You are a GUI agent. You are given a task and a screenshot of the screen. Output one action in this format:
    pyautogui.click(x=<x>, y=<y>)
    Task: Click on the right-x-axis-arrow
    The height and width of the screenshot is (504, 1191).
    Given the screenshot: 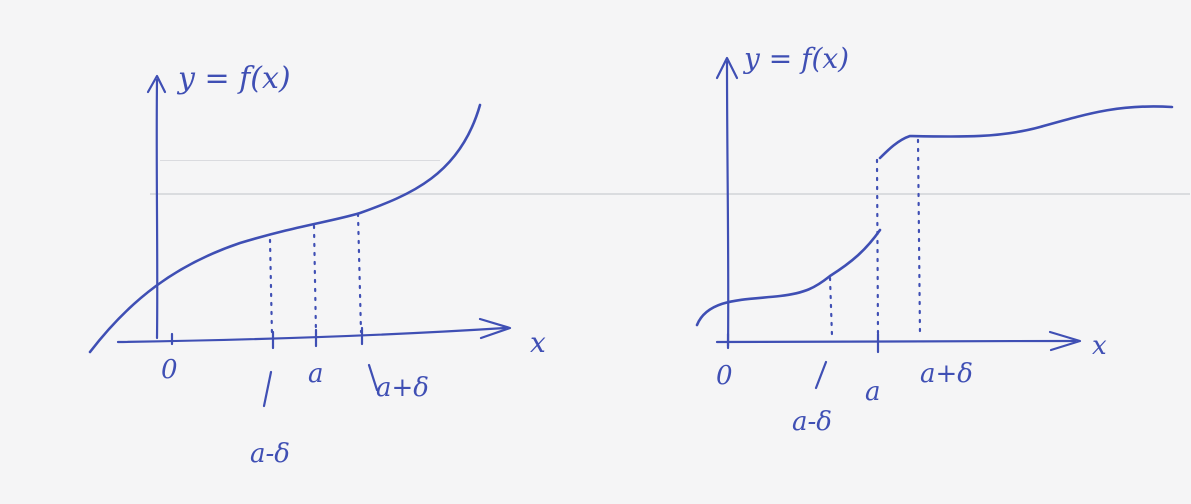 What is the action you would take?
    pyautogui.click(x=1065, y=341)
    